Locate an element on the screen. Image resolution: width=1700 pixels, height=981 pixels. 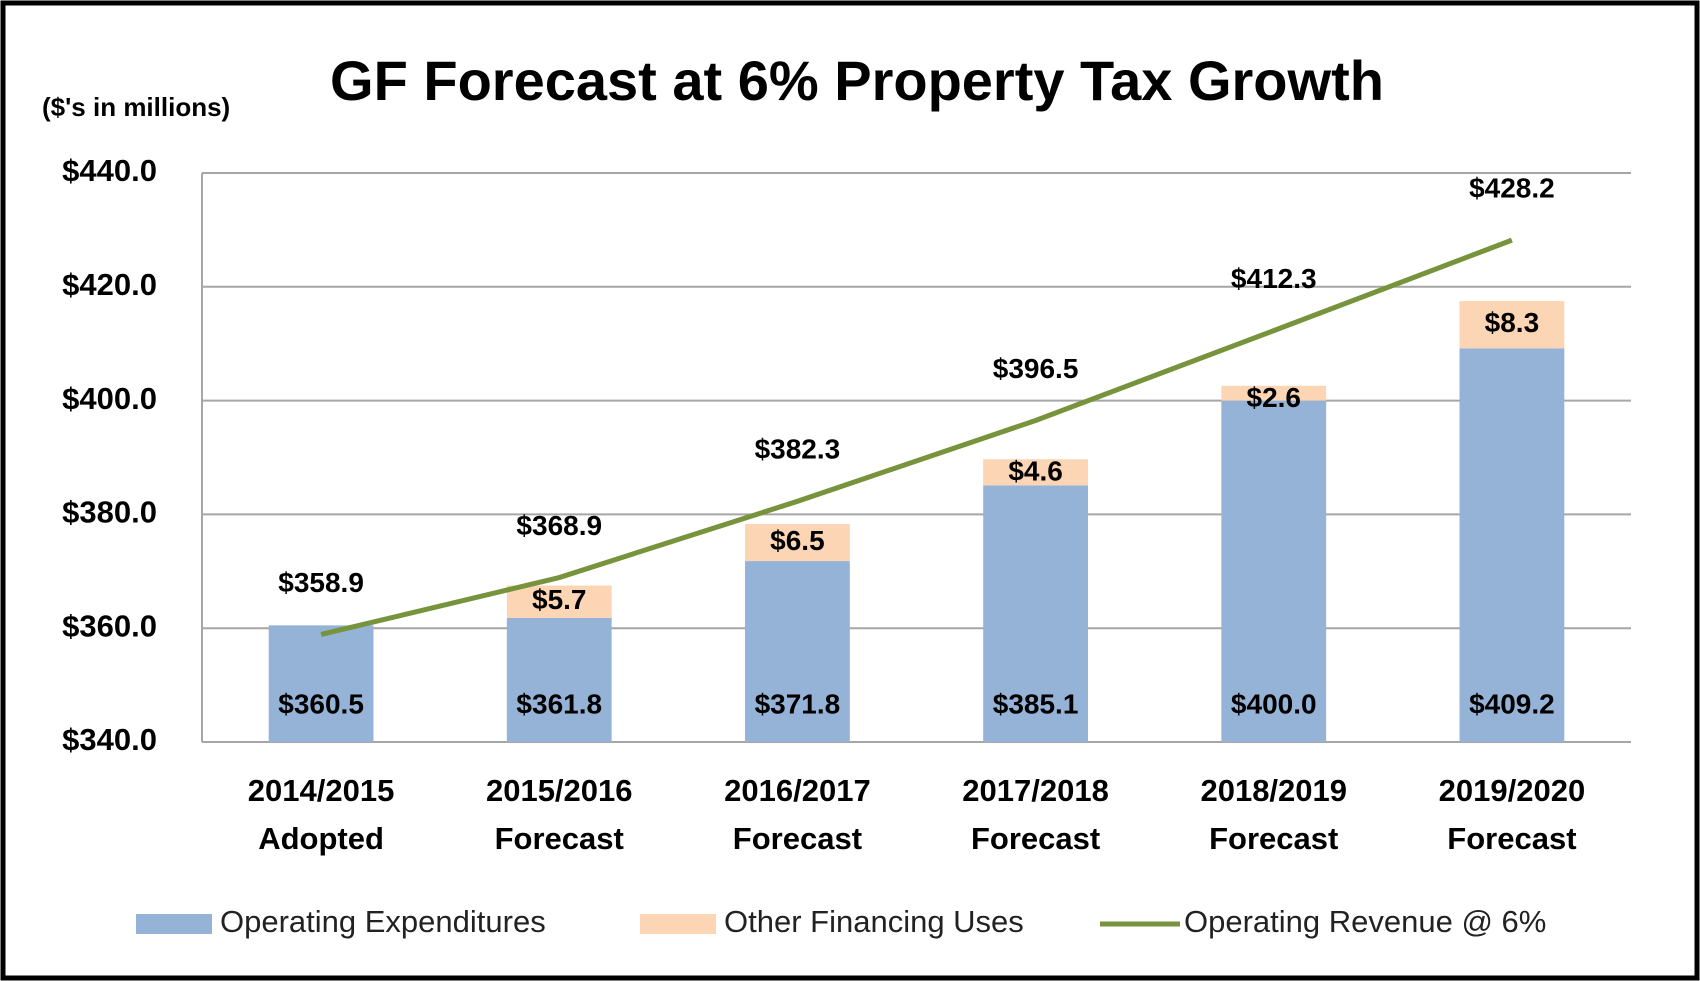
x-tick-label: 2014/2015 is located at coordinates (321, 790).